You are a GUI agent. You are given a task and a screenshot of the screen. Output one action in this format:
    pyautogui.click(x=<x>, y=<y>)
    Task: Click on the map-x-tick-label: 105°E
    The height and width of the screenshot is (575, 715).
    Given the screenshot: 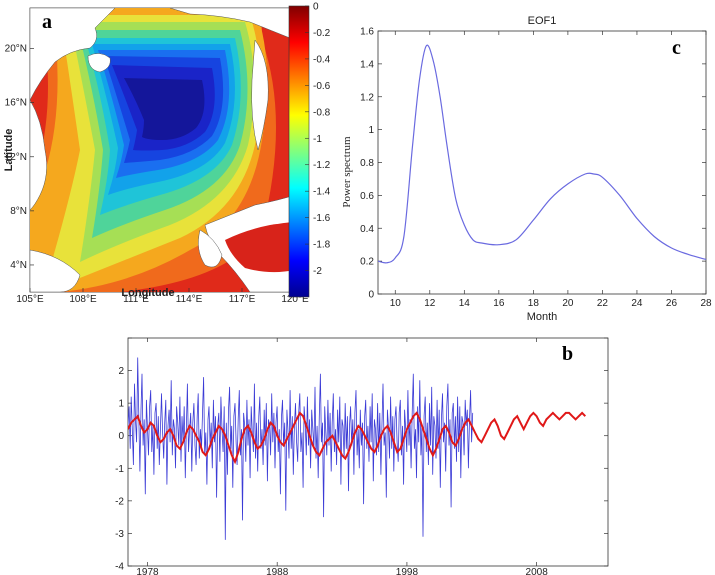 What is the action you would take?
    pyautogui.click(x=30, y=299)
    